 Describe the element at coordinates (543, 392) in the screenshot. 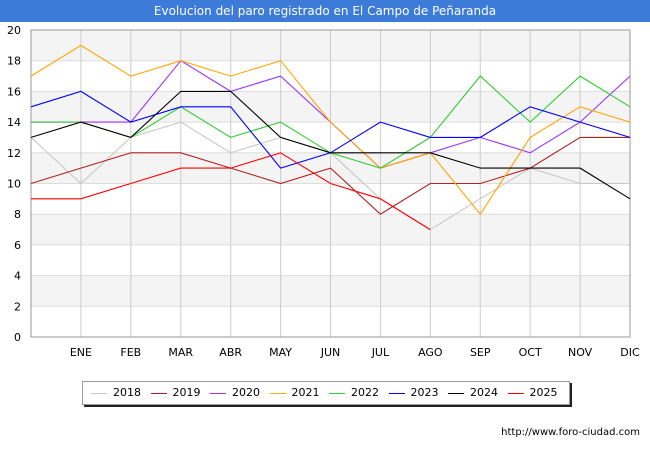

I see `legend-label: 2025` at that location.